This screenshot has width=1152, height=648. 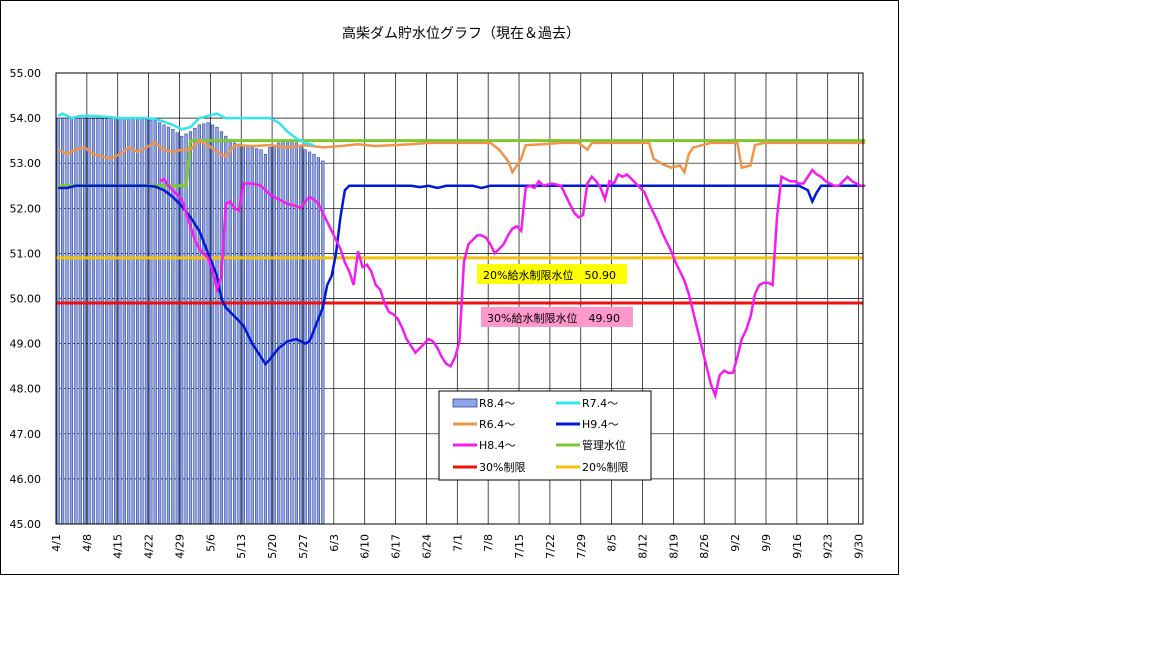 What do you see at coordinates (497, 445) in the screenshot?
I see `legend-label: H8.4～` at bounding box center [497, 445].